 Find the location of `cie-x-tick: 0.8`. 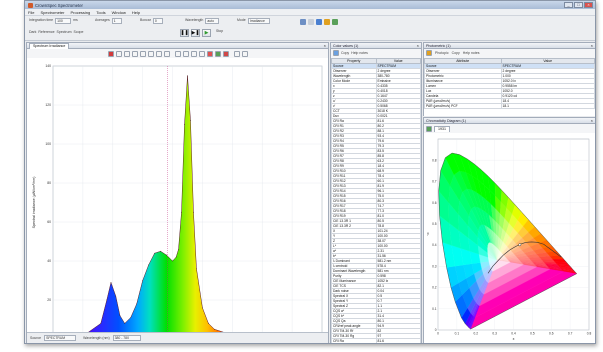

cie-x-tick: 0.8 is located at coordinates (589, 334).